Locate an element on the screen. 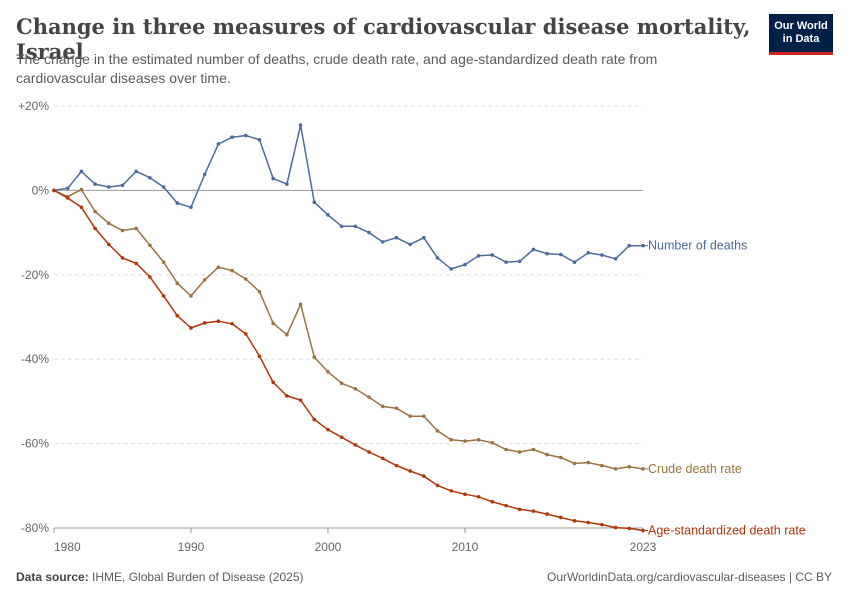 The width and height of the screenshot is (850, 600). series-label-crude: Crude death rate is located at coordinates (695, 469).